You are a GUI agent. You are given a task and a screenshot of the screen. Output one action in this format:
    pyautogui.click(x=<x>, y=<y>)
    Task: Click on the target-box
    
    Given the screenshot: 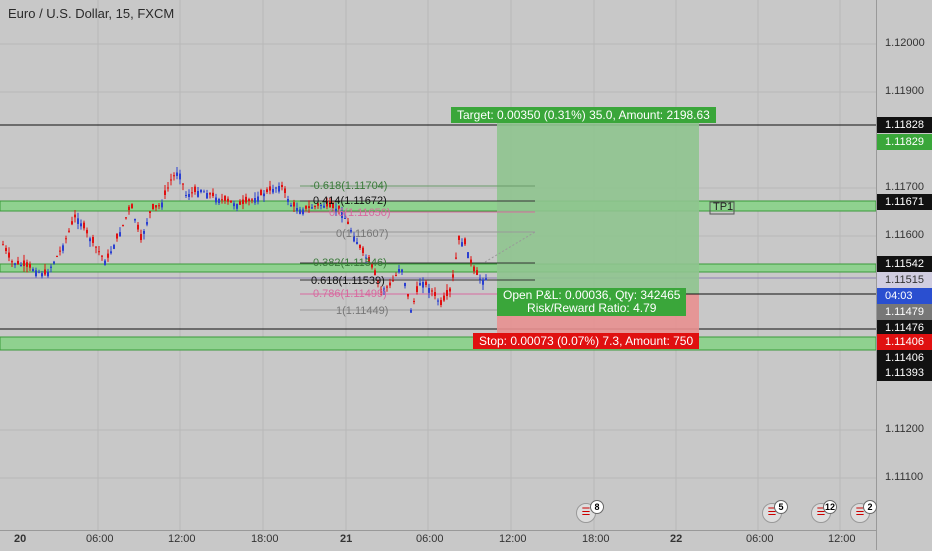 What is the action you would take?
    pyautogui.click(x=598, y=208)
    